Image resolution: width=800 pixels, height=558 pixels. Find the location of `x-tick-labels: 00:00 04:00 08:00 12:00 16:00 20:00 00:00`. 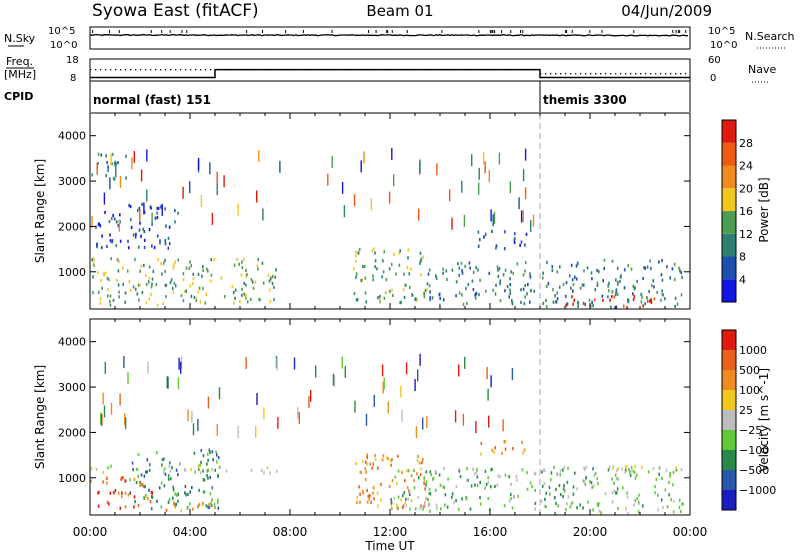

x-tick-labels: 00:00 04:00 08:00 12:00 16:00 20:00 00:00 is located at coordinates (390, 532).